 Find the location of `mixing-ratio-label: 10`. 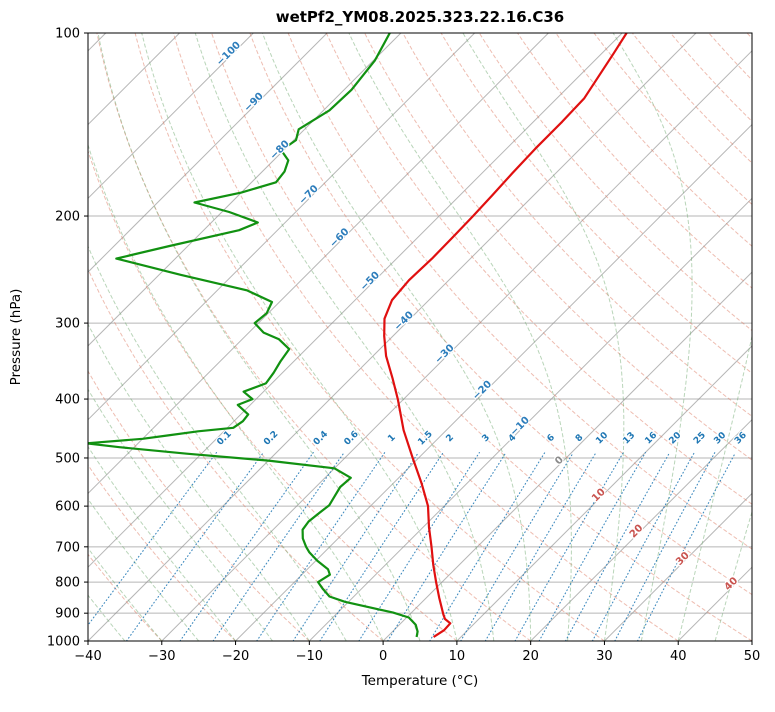

mixing-ratio-label: 10 is located at coordinates (602, 439).